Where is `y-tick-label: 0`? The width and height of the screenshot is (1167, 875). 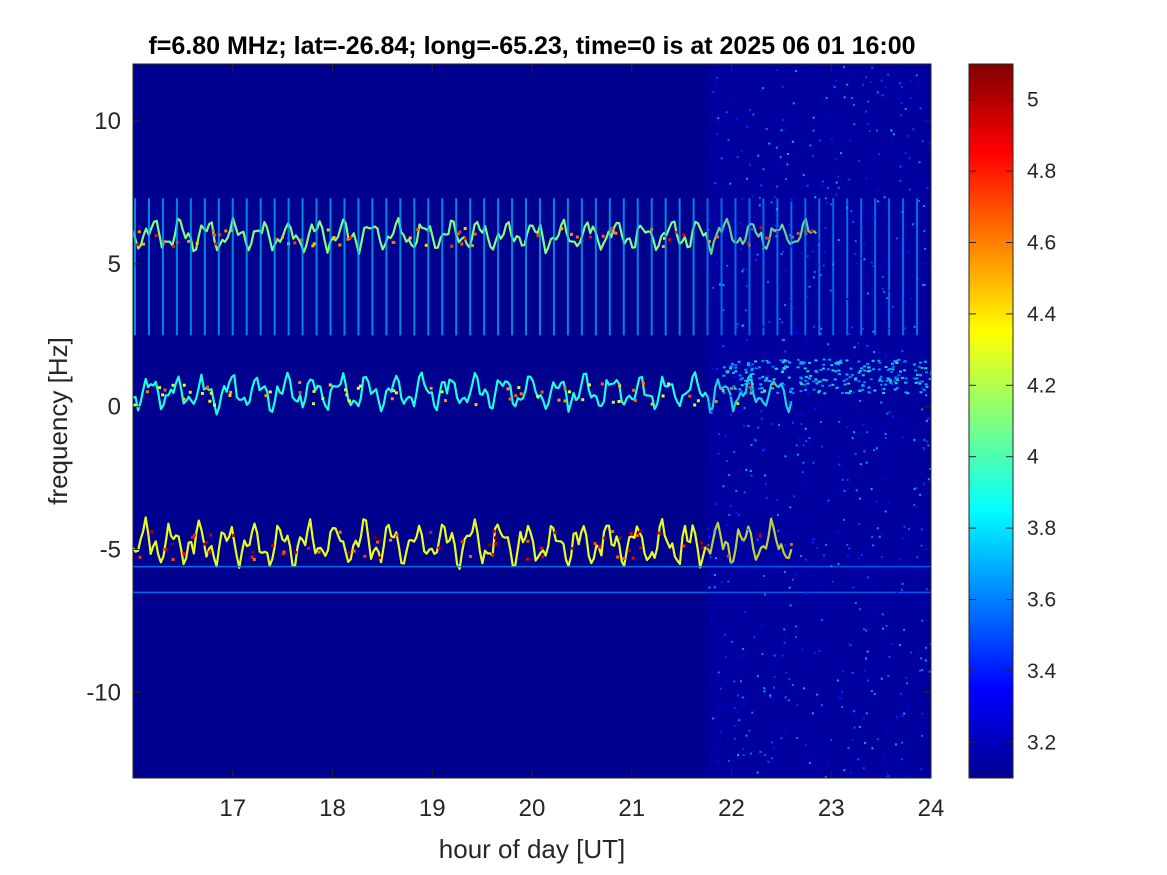 y-tick-label: 0 is located at coordinates (114, 407).